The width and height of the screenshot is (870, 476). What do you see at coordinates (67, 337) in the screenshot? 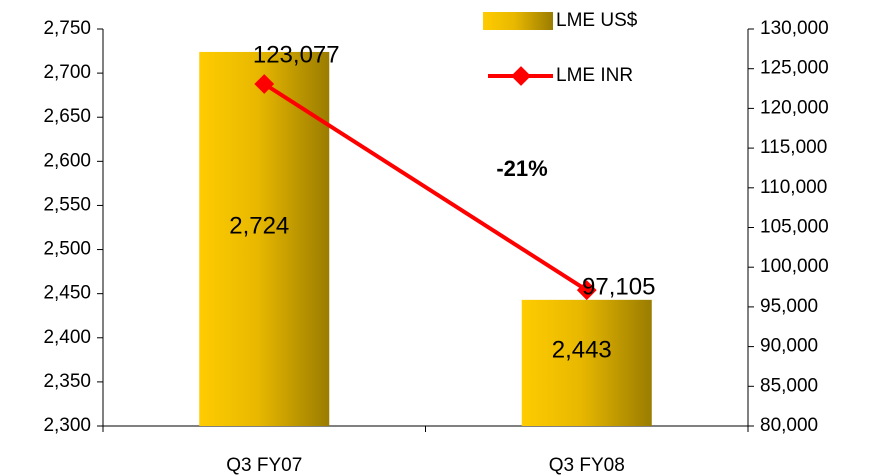
I see `y-tick-label: 2,400` at bounding box center [67, 337].